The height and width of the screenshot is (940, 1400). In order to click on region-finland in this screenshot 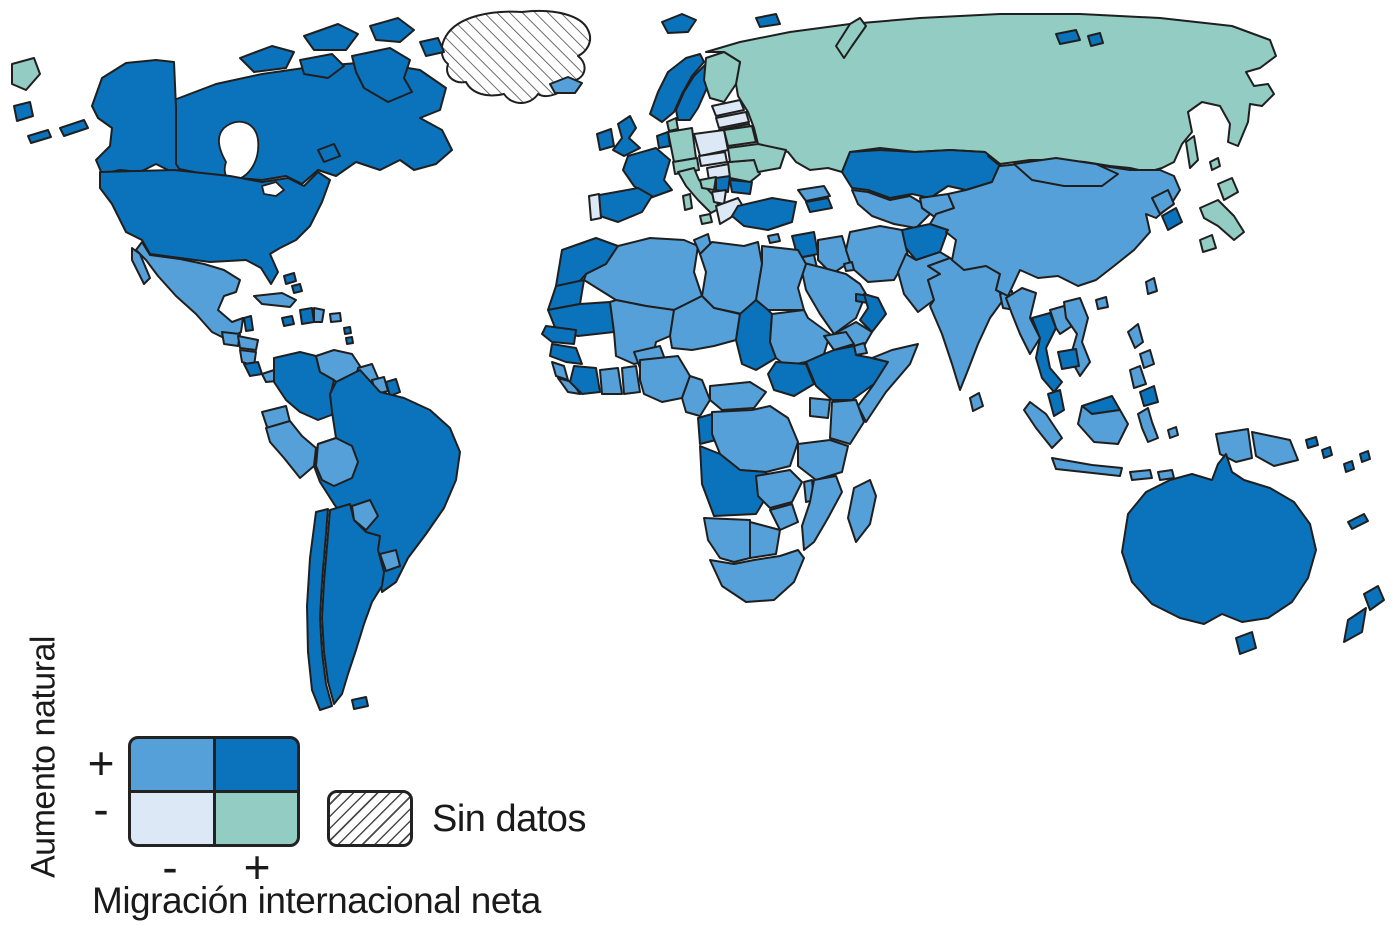, I will do `click(722, 77)`.